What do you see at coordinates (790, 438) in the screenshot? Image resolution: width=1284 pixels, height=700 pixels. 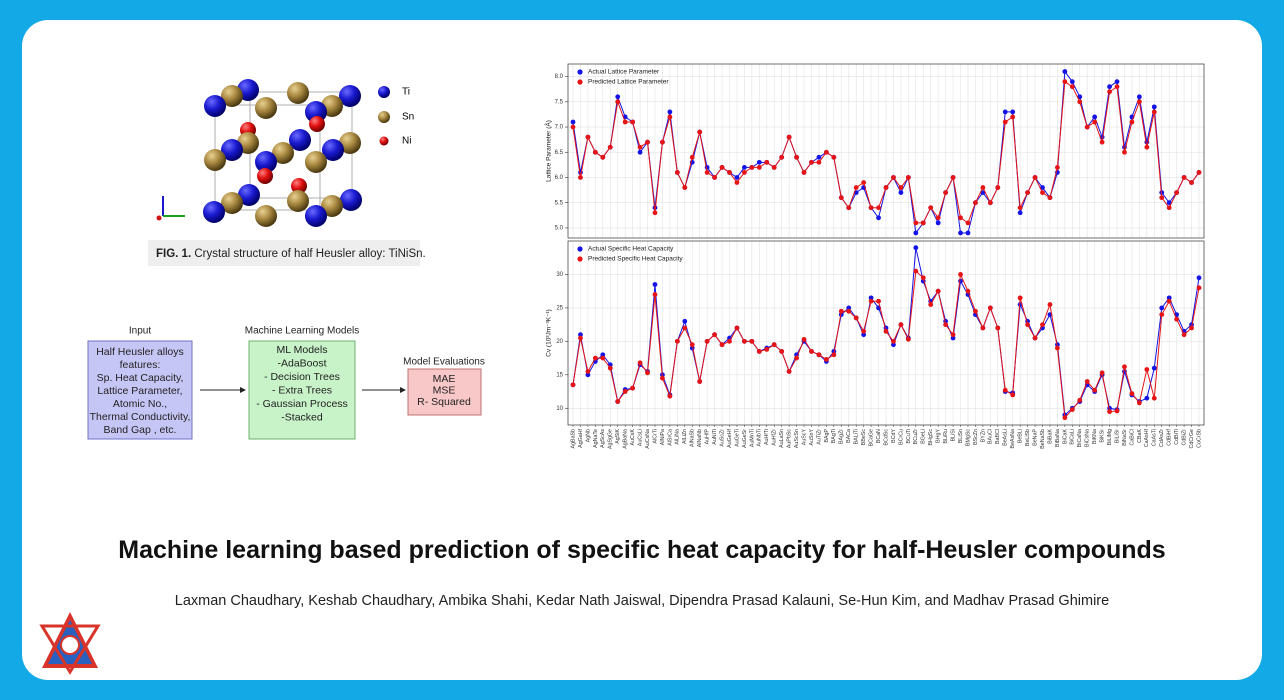 I see `x-tick-label: AuPbSc` at bounding box center [790, 438].